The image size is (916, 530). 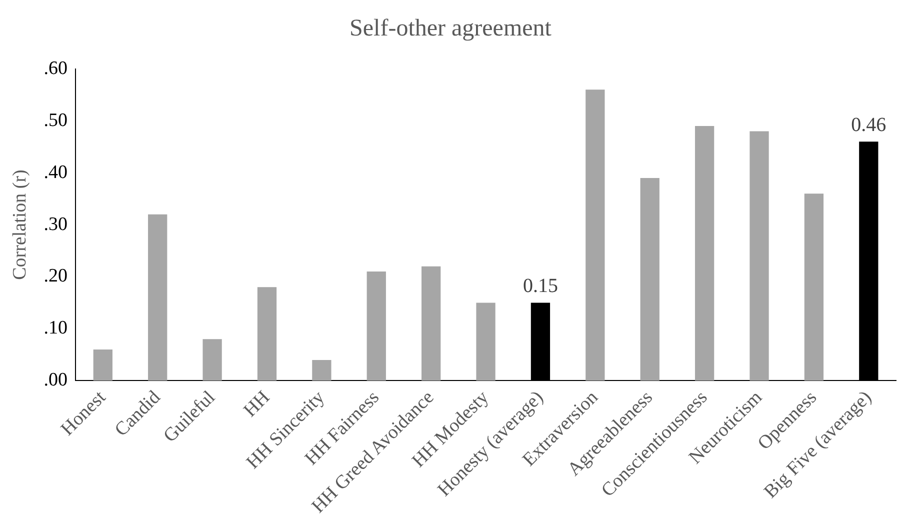 I want to click on data-label: 0.15, so click(x=540, y=286).